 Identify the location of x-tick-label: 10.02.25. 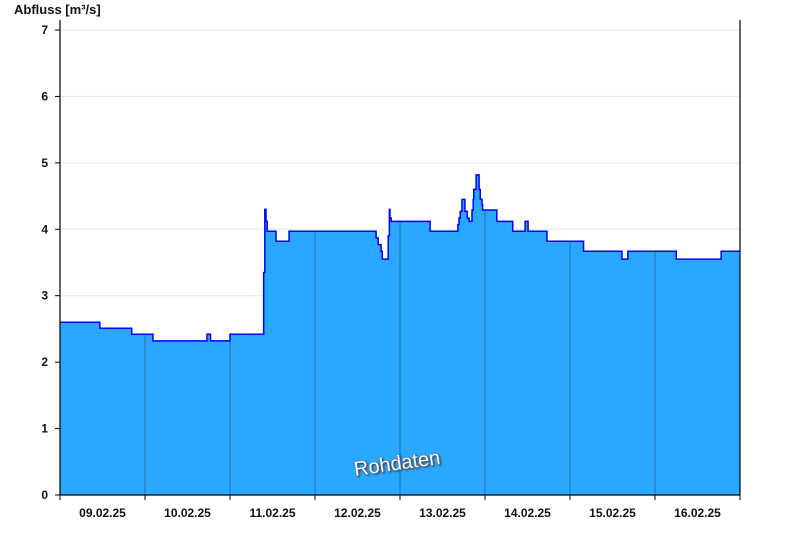
(187, 513).